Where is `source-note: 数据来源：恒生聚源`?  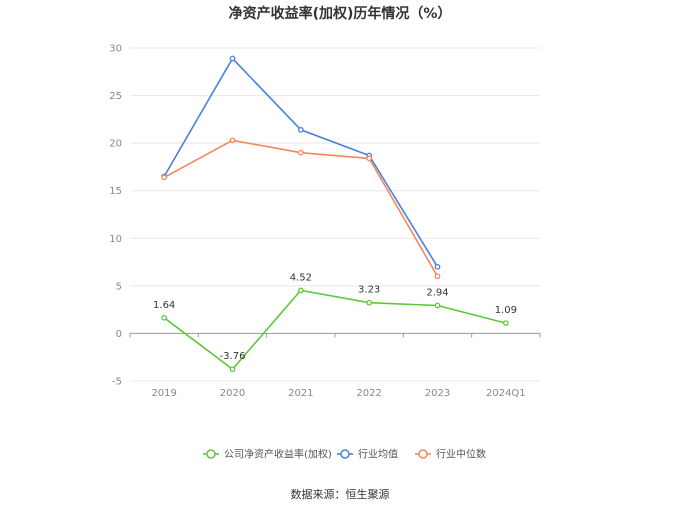
source-note: 数据来源：恒生聚源 is located at coordinates (340, 494).